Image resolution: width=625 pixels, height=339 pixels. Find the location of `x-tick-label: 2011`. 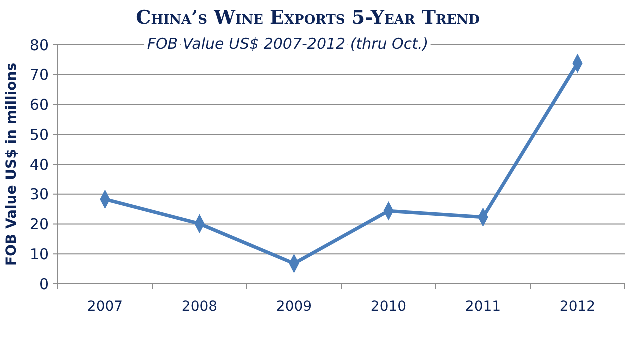

x-tick-label: 2011 is located at coordinates (483, 307).